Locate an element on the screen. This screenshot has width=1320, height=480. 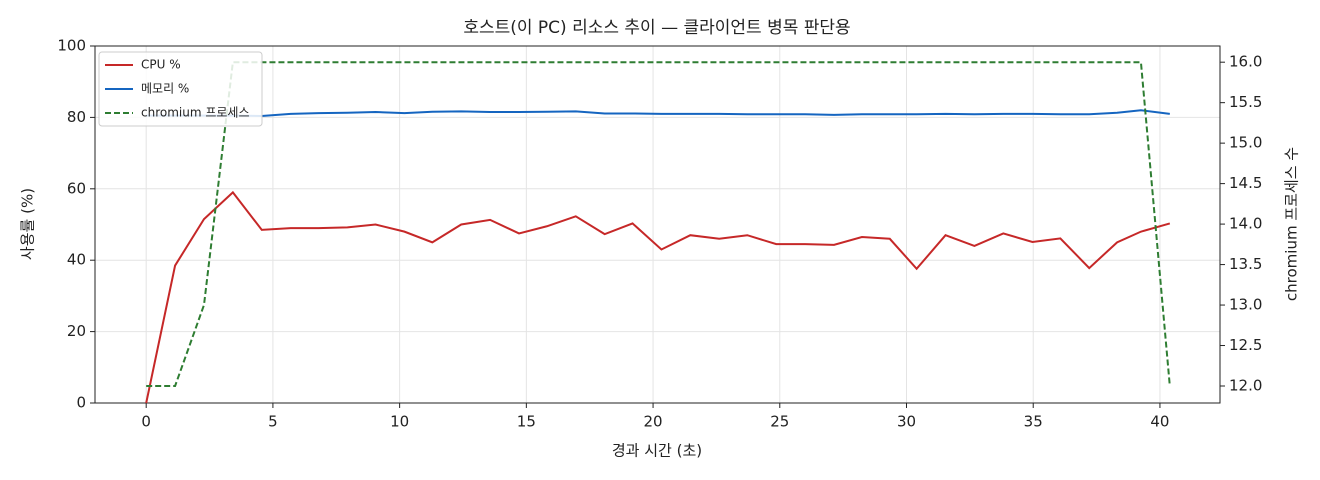
y2-tick-label: 13.0 is located at coordinates (1245, 305).